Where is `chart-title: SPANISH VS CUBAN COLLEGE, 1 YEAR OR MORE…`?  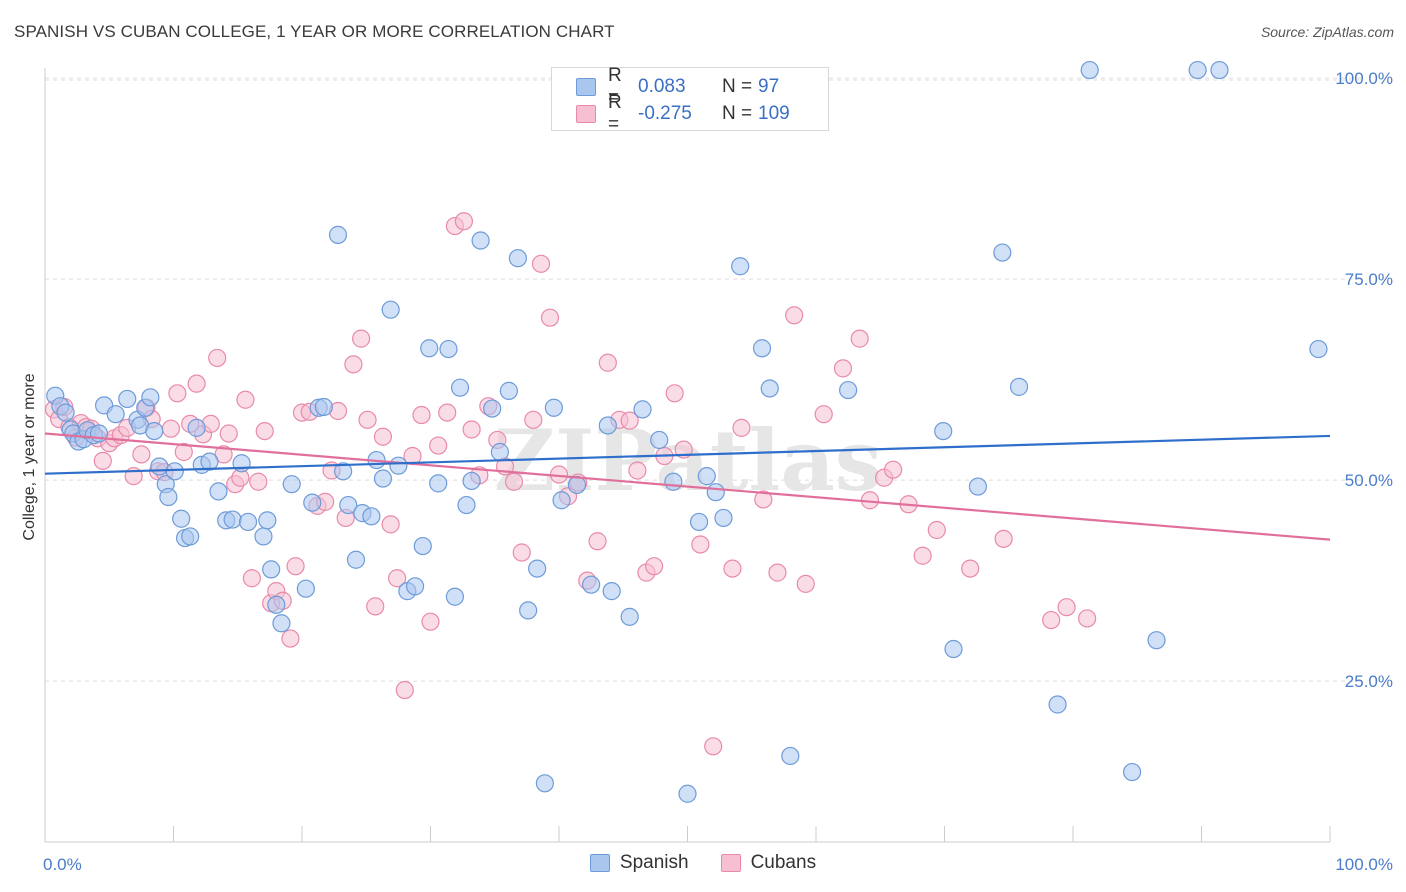
chart-title: SPANISH VS CUBAN COLLEGE, 1 YEAR OR MORE… is located at coordinates (314, 31).